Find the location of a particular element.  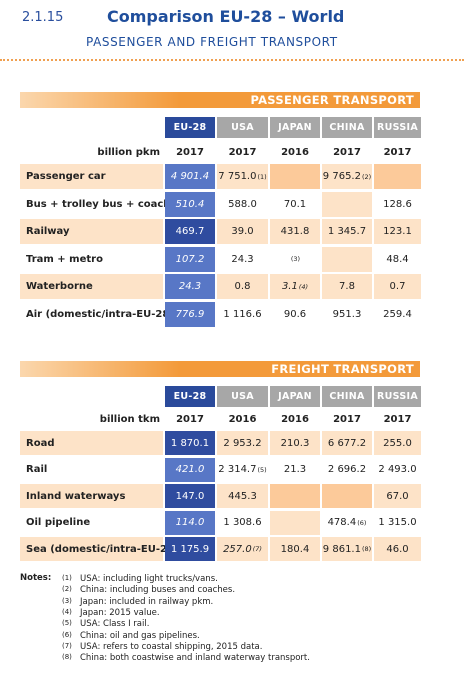

cell-value: 9 861.1 is located at coordinates (341, 549).